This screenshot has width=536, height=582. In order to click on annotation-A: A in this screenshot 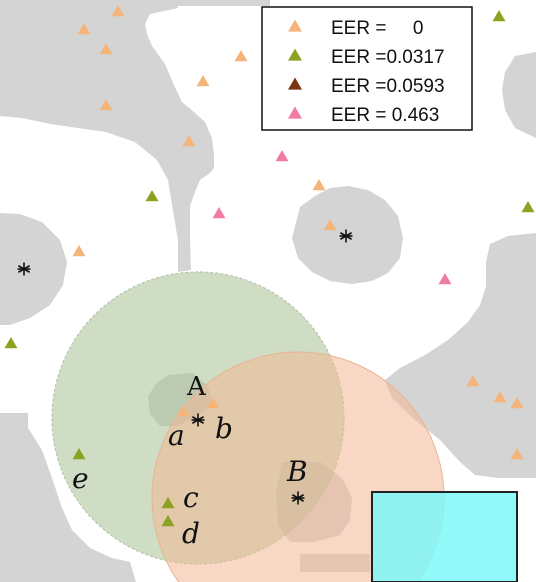, I will do `click(196, 387)`.